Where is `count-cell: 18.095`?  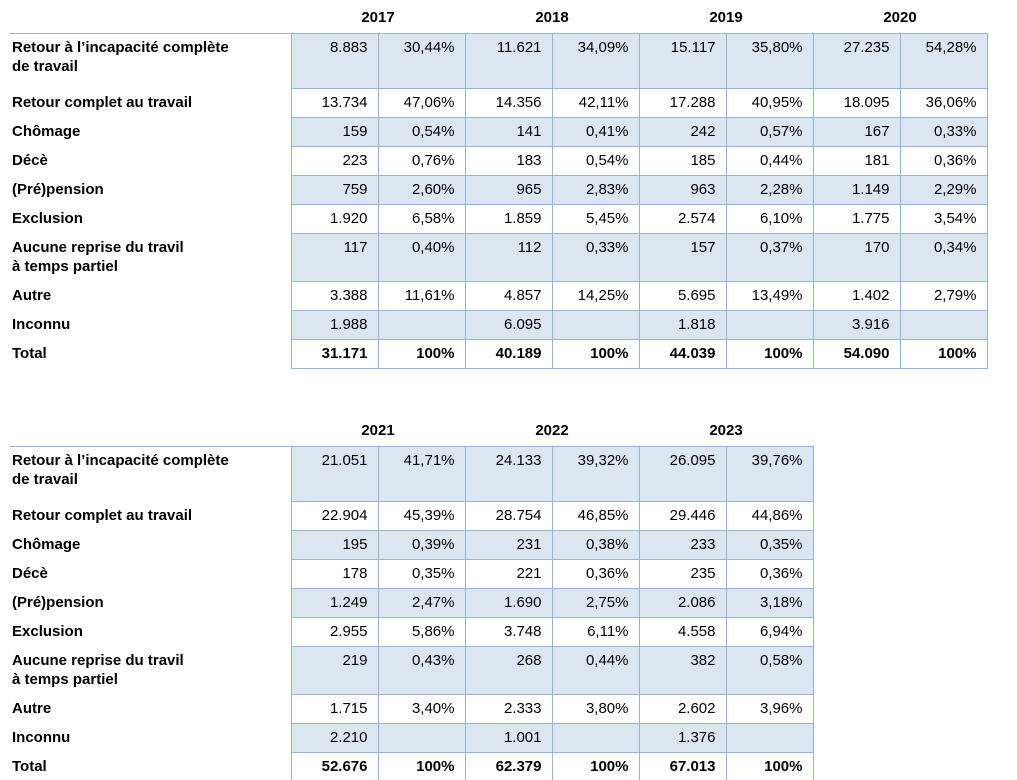 count-cell: 18.095 is located at coordinates (856, 103).